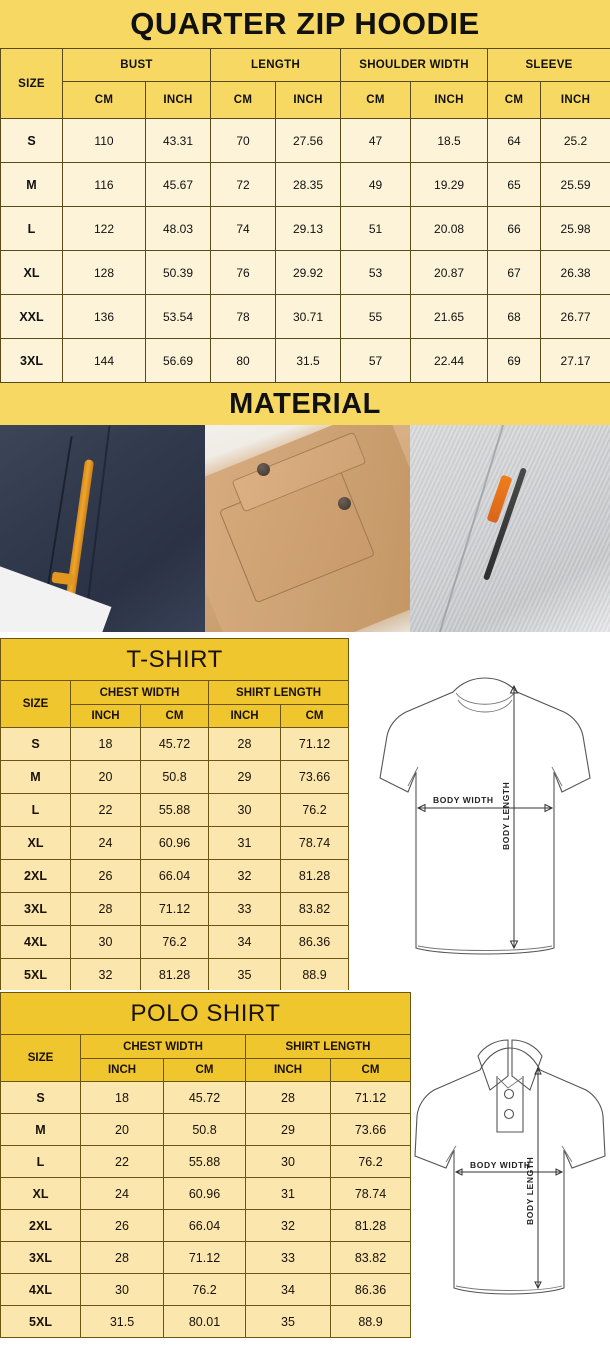 The height and width of the screenshot is (1350, 610). Describe the element at coordinates (122, 1193) in the screenshot. I see `polo-cell-chest-in: 24` at that location.